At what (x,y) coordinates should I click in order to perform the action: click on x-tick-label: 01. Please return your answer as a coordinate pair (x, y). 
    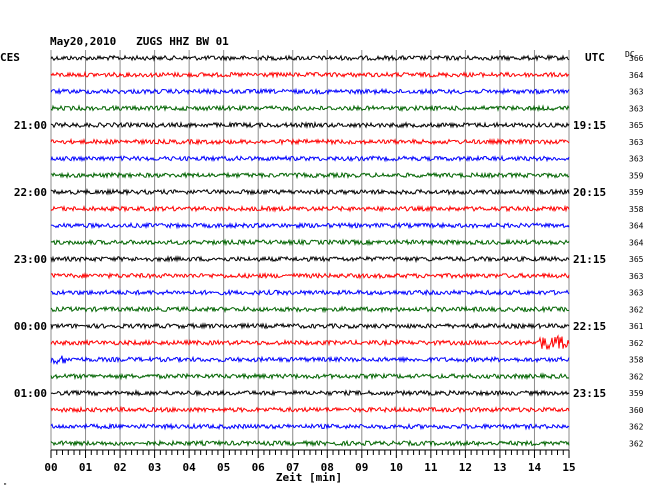
    Looking at the image, I should click on (86, 467).